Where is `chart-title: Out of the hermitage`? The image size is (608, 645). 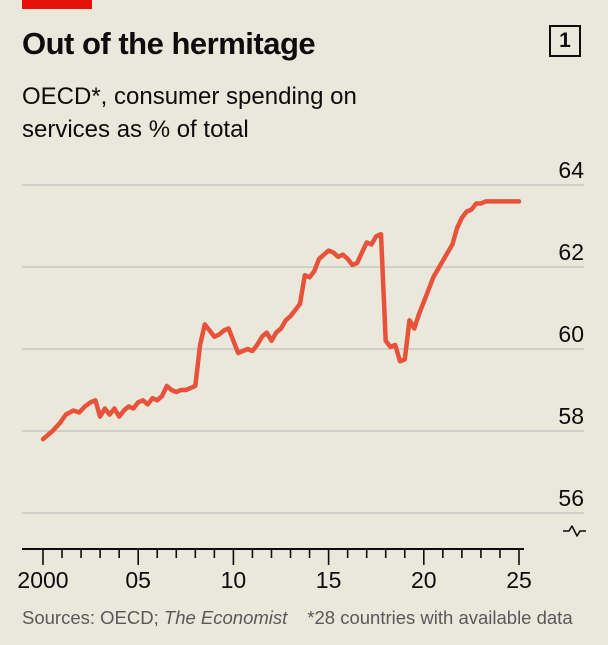
chart-title: Out of the hermitage is located at coordinates (169, 43).